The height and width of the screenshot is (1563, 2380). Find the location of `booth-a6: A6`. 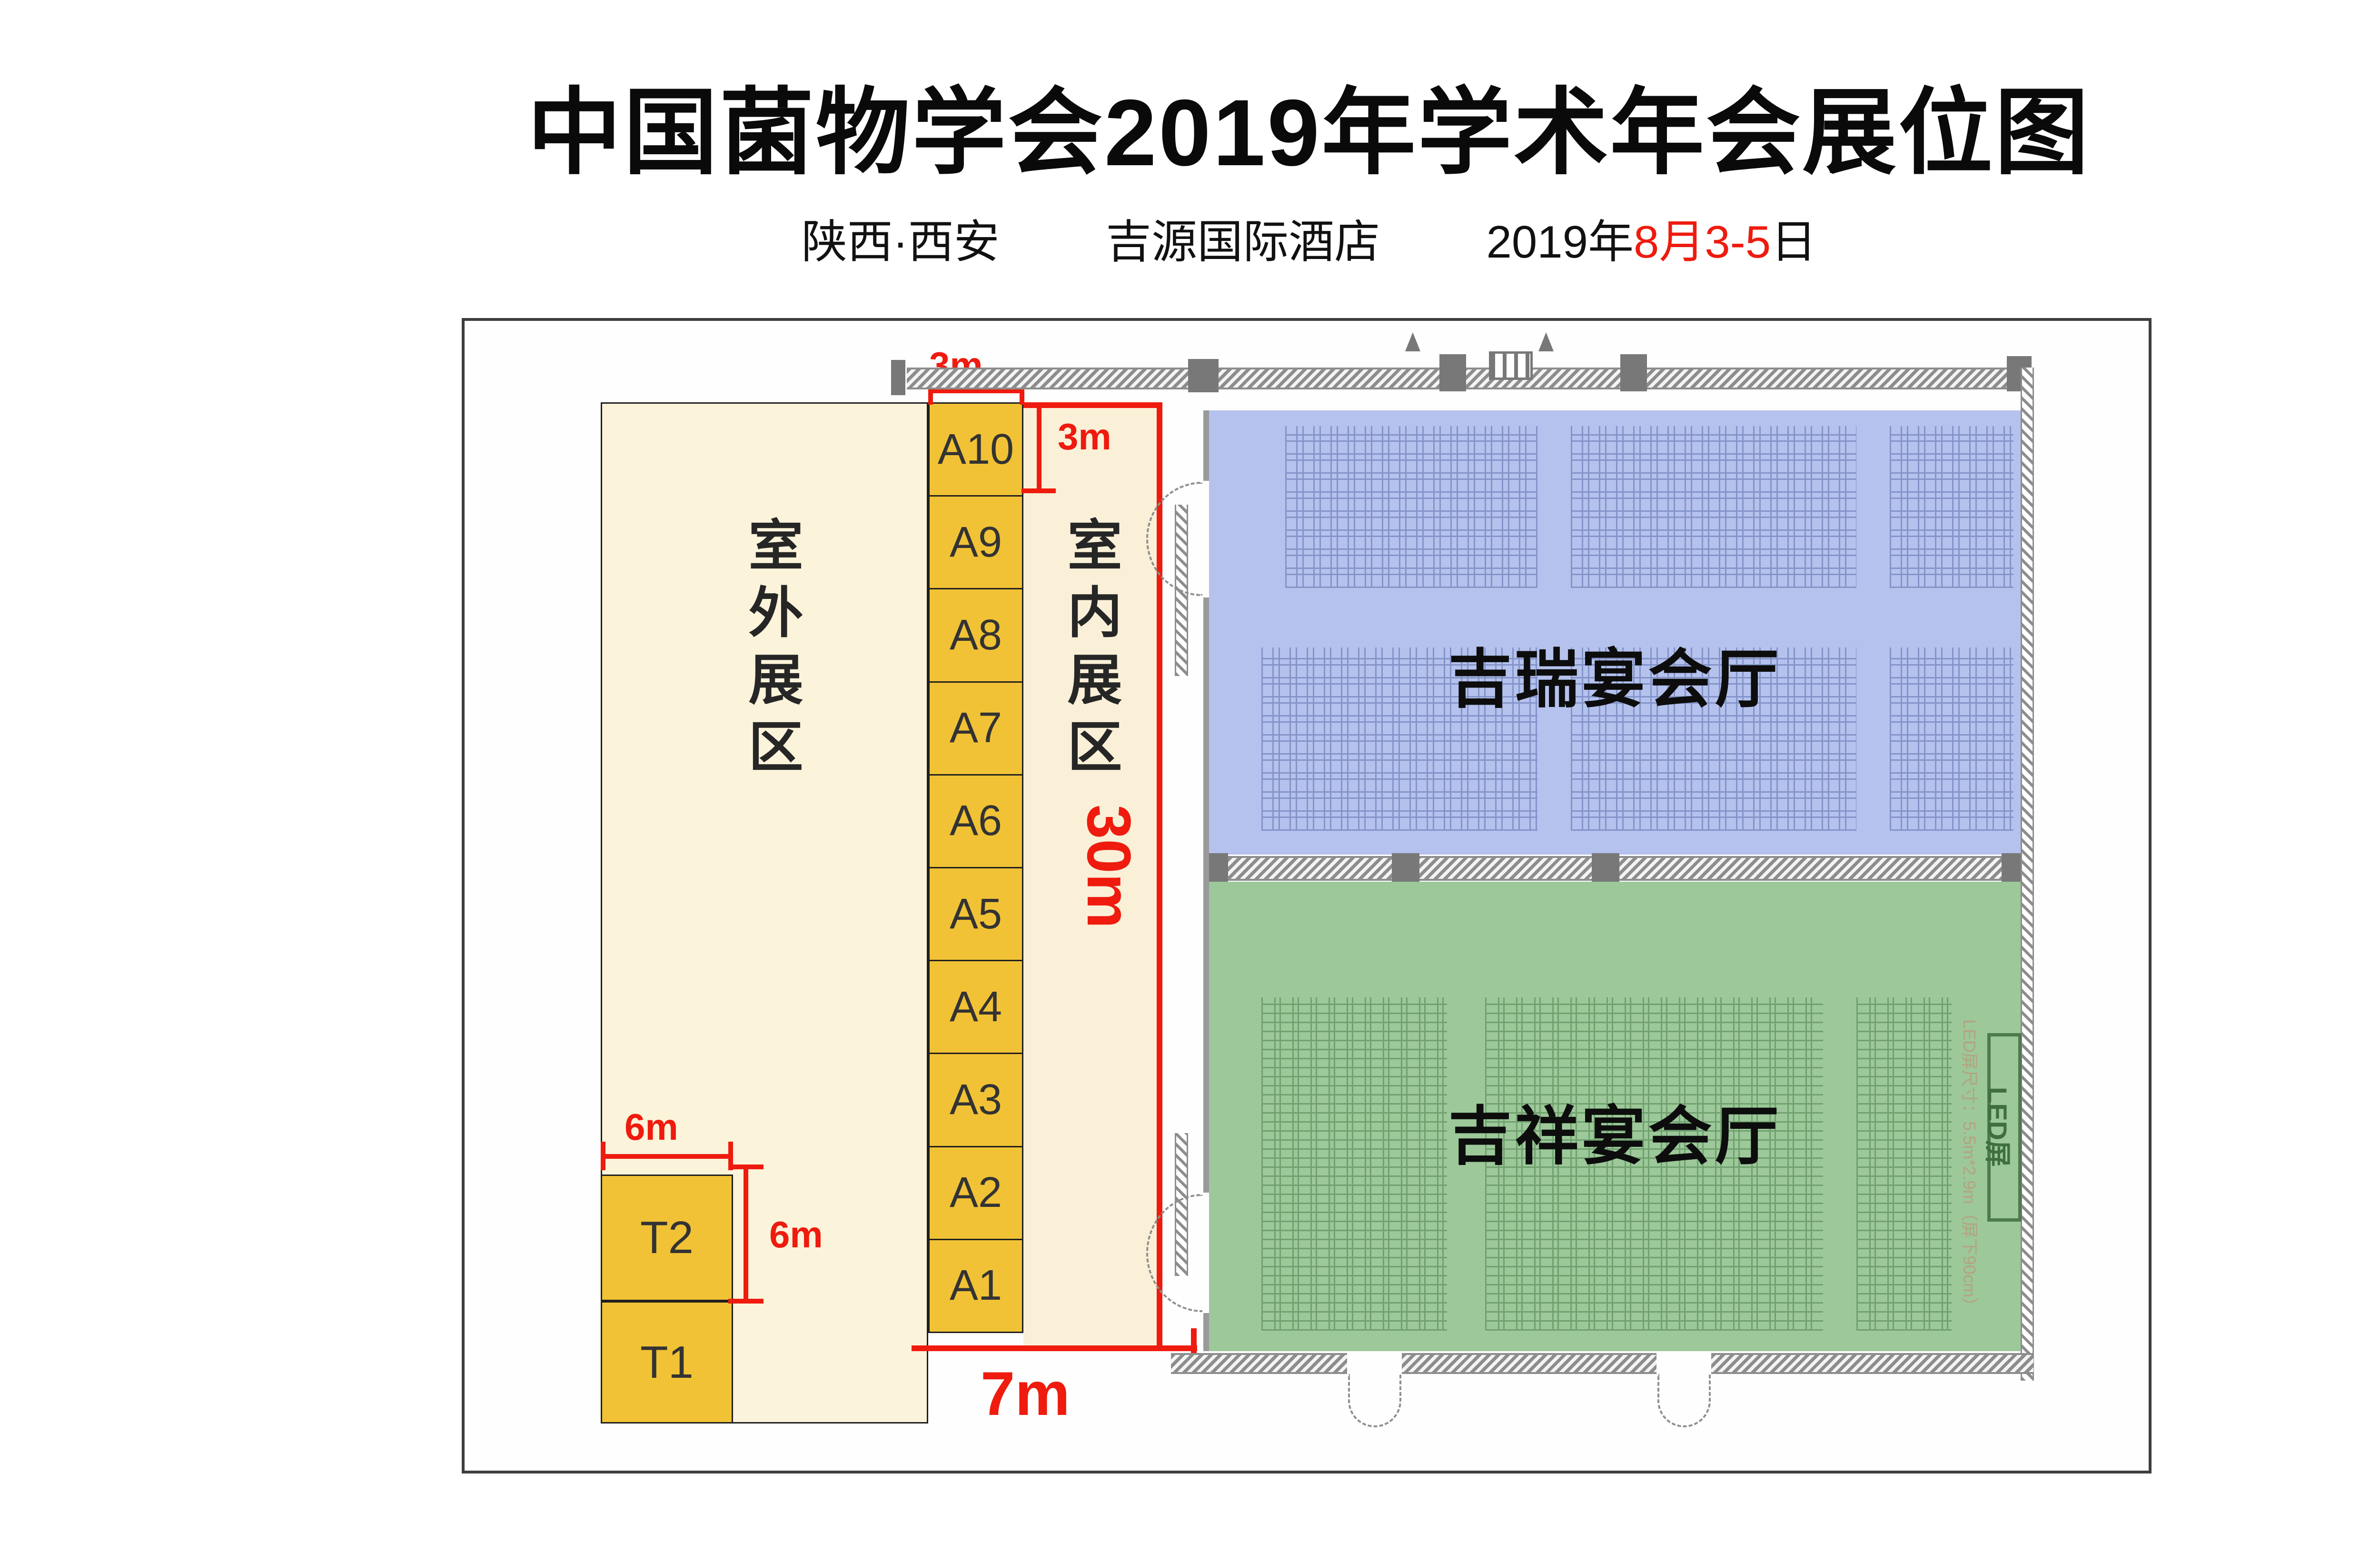

booth-a6: A6 is located at coordinates (976, 822).